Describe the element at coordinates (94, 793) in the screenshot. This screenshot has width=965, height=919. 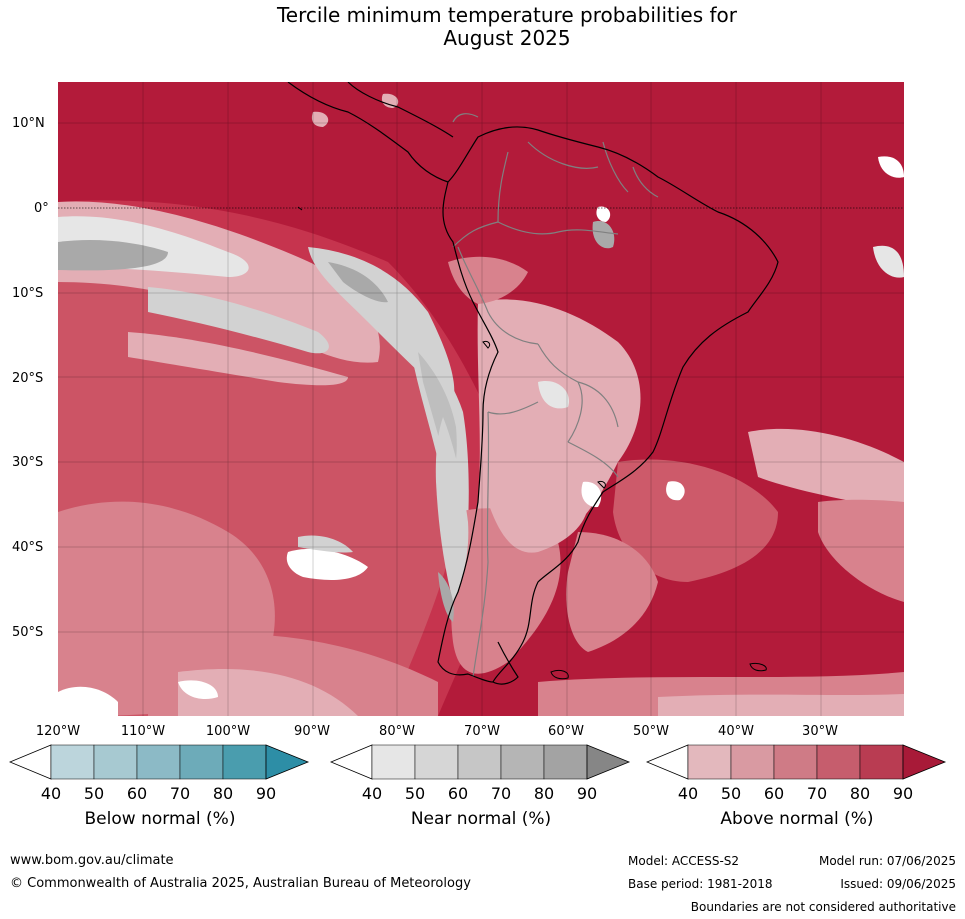
I see `colorbar-below-tick: 50` at that location.